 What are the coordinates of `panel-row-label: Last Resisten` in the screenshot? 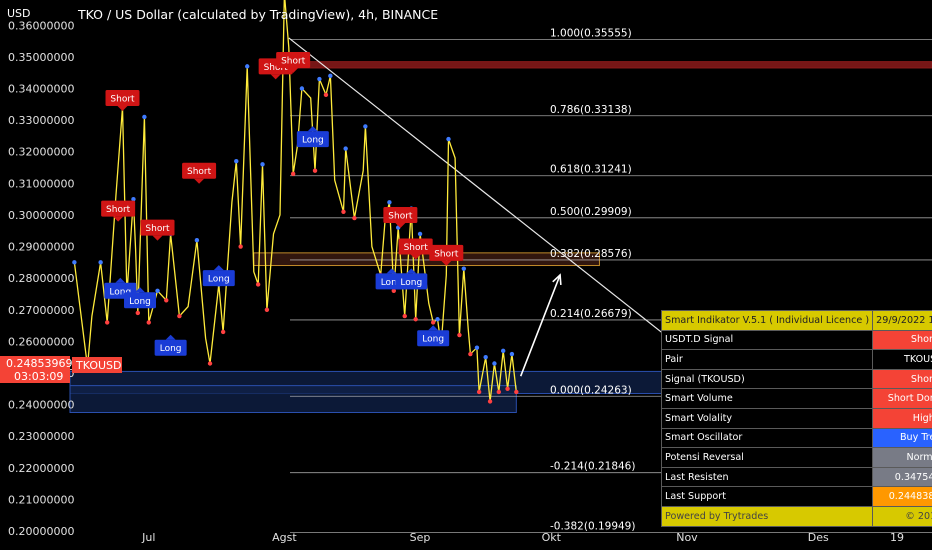 It's located at (767, 477).